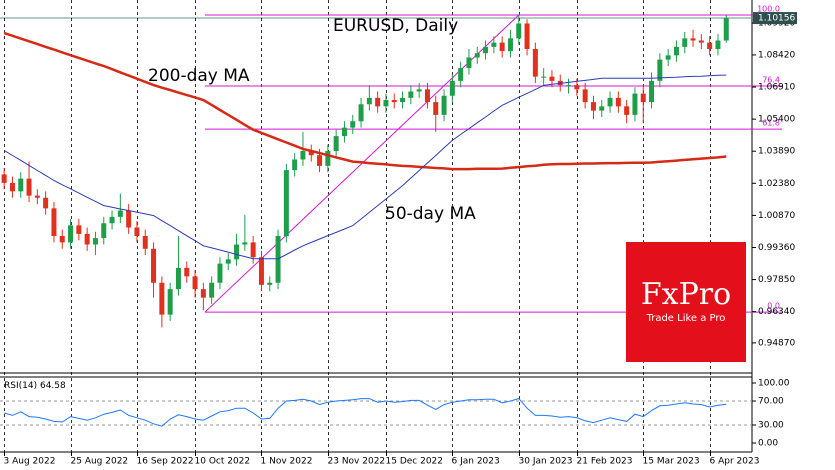 The width and height of the screenshot is (835, 470). What do you see at coordinates (771, 79) in the screenshot?
I see `fib-label: 76.4` at bounding box center [771, 79].